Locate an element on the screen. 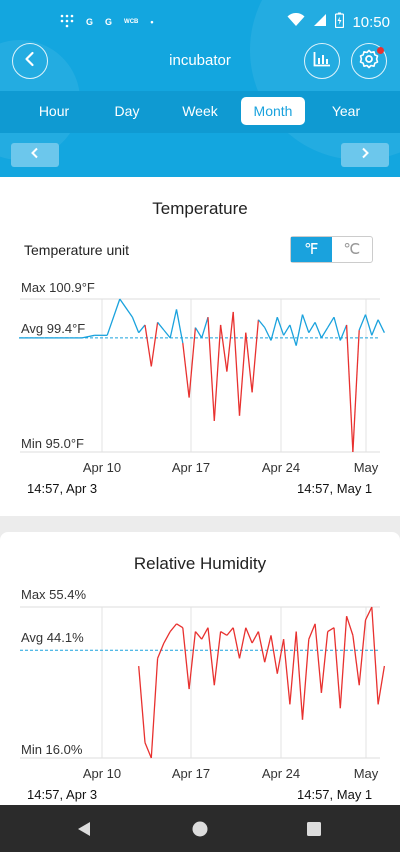 Image resolution: width=400 pixels, height=852 pixels. status-notification-text: • is located at coordinates (152, 22).